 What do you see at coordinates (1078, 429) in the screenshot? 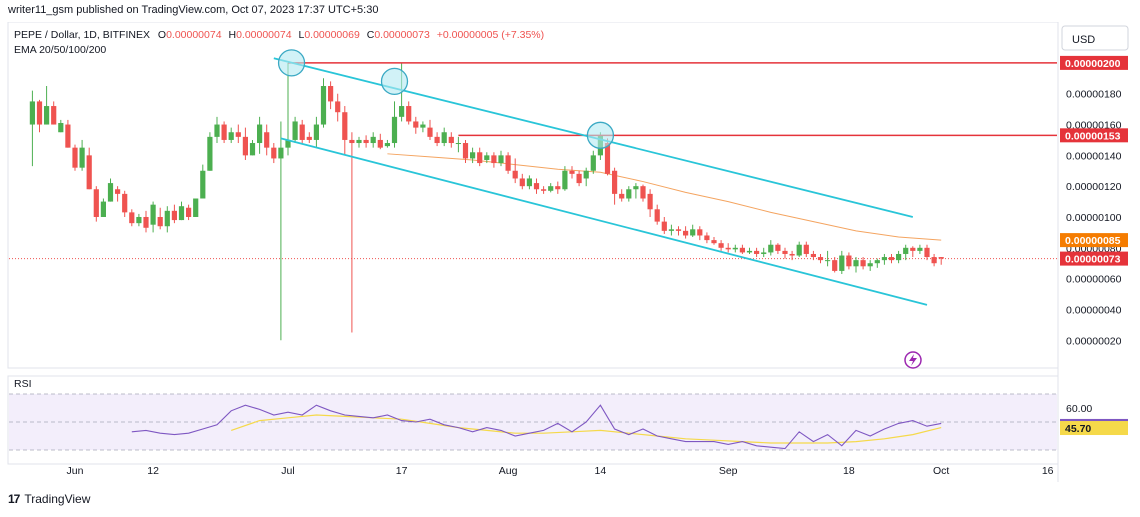
I see `badge-text: 45.70` at bounding box center [1078, 429].